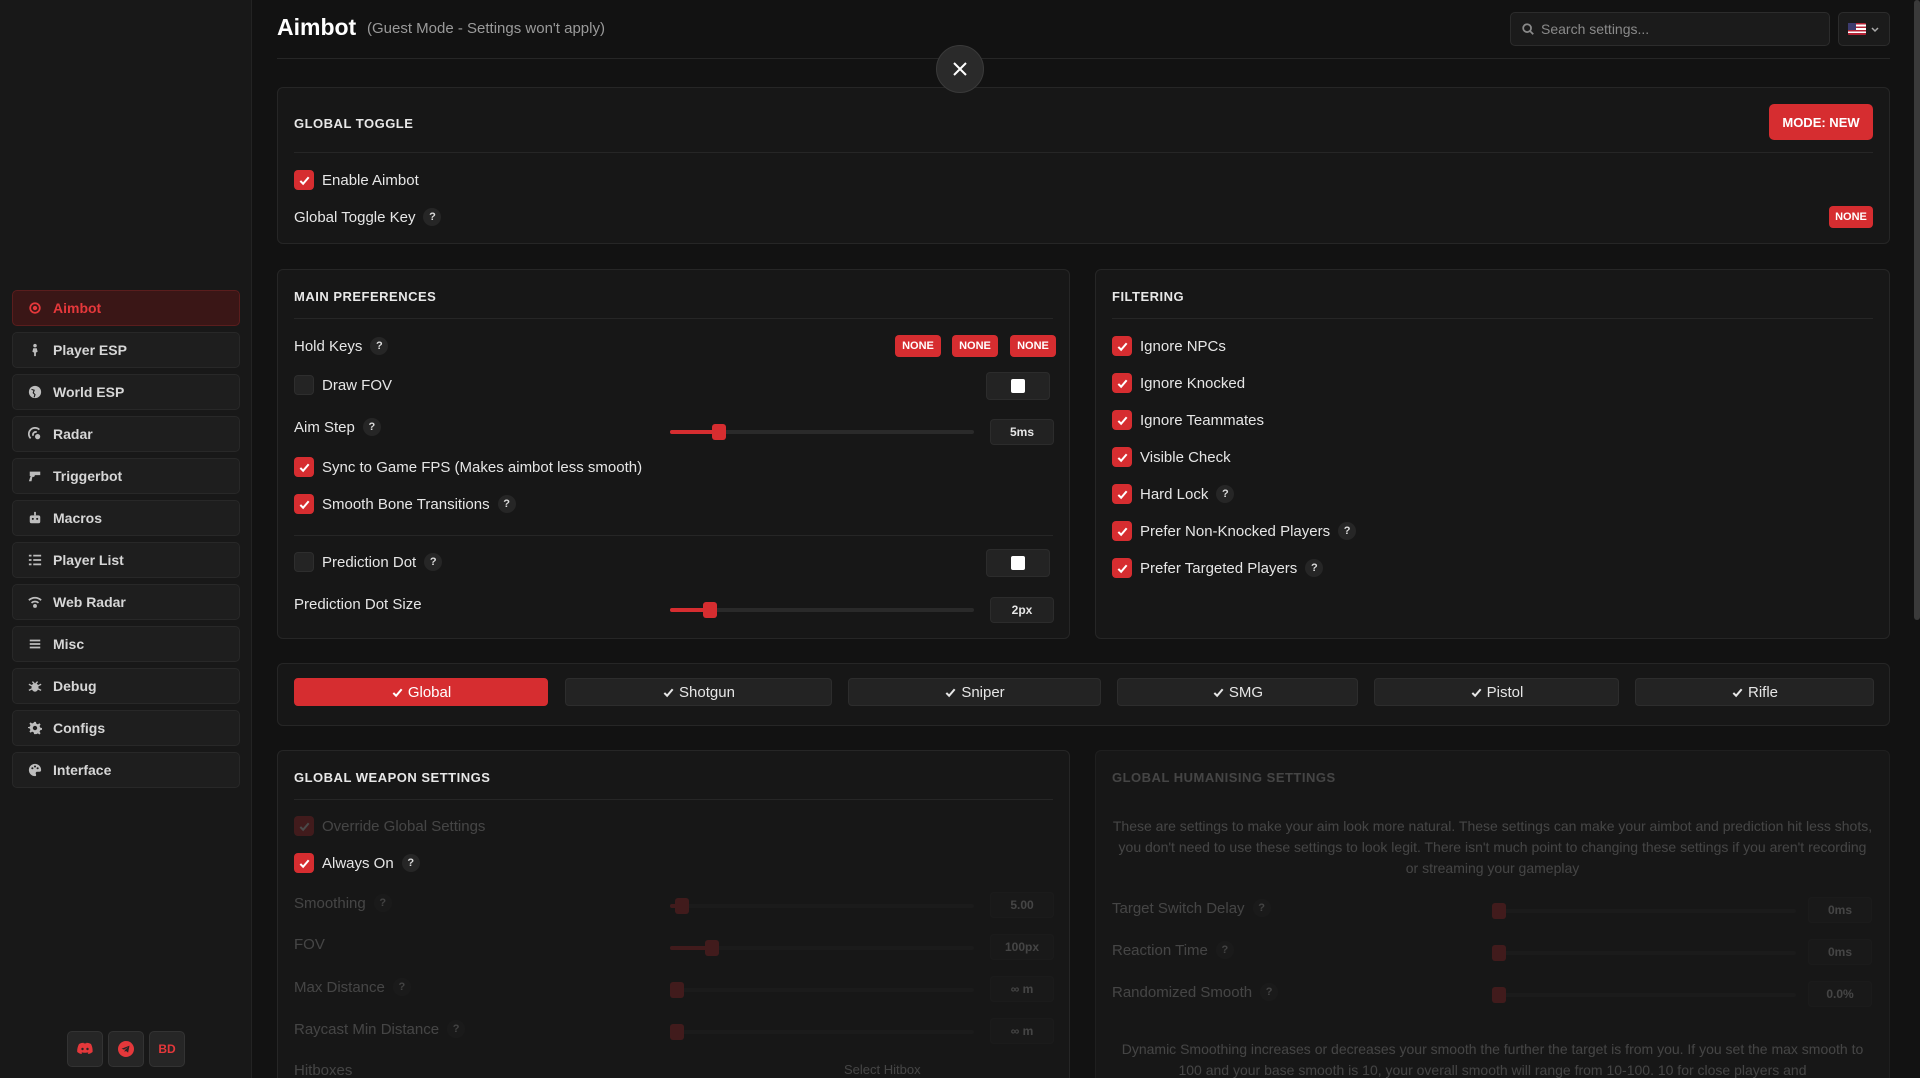 The height and width of the screenshot is (1078, 1920). I want to click on prediction-dot-color-picker, so click(1018, 563).